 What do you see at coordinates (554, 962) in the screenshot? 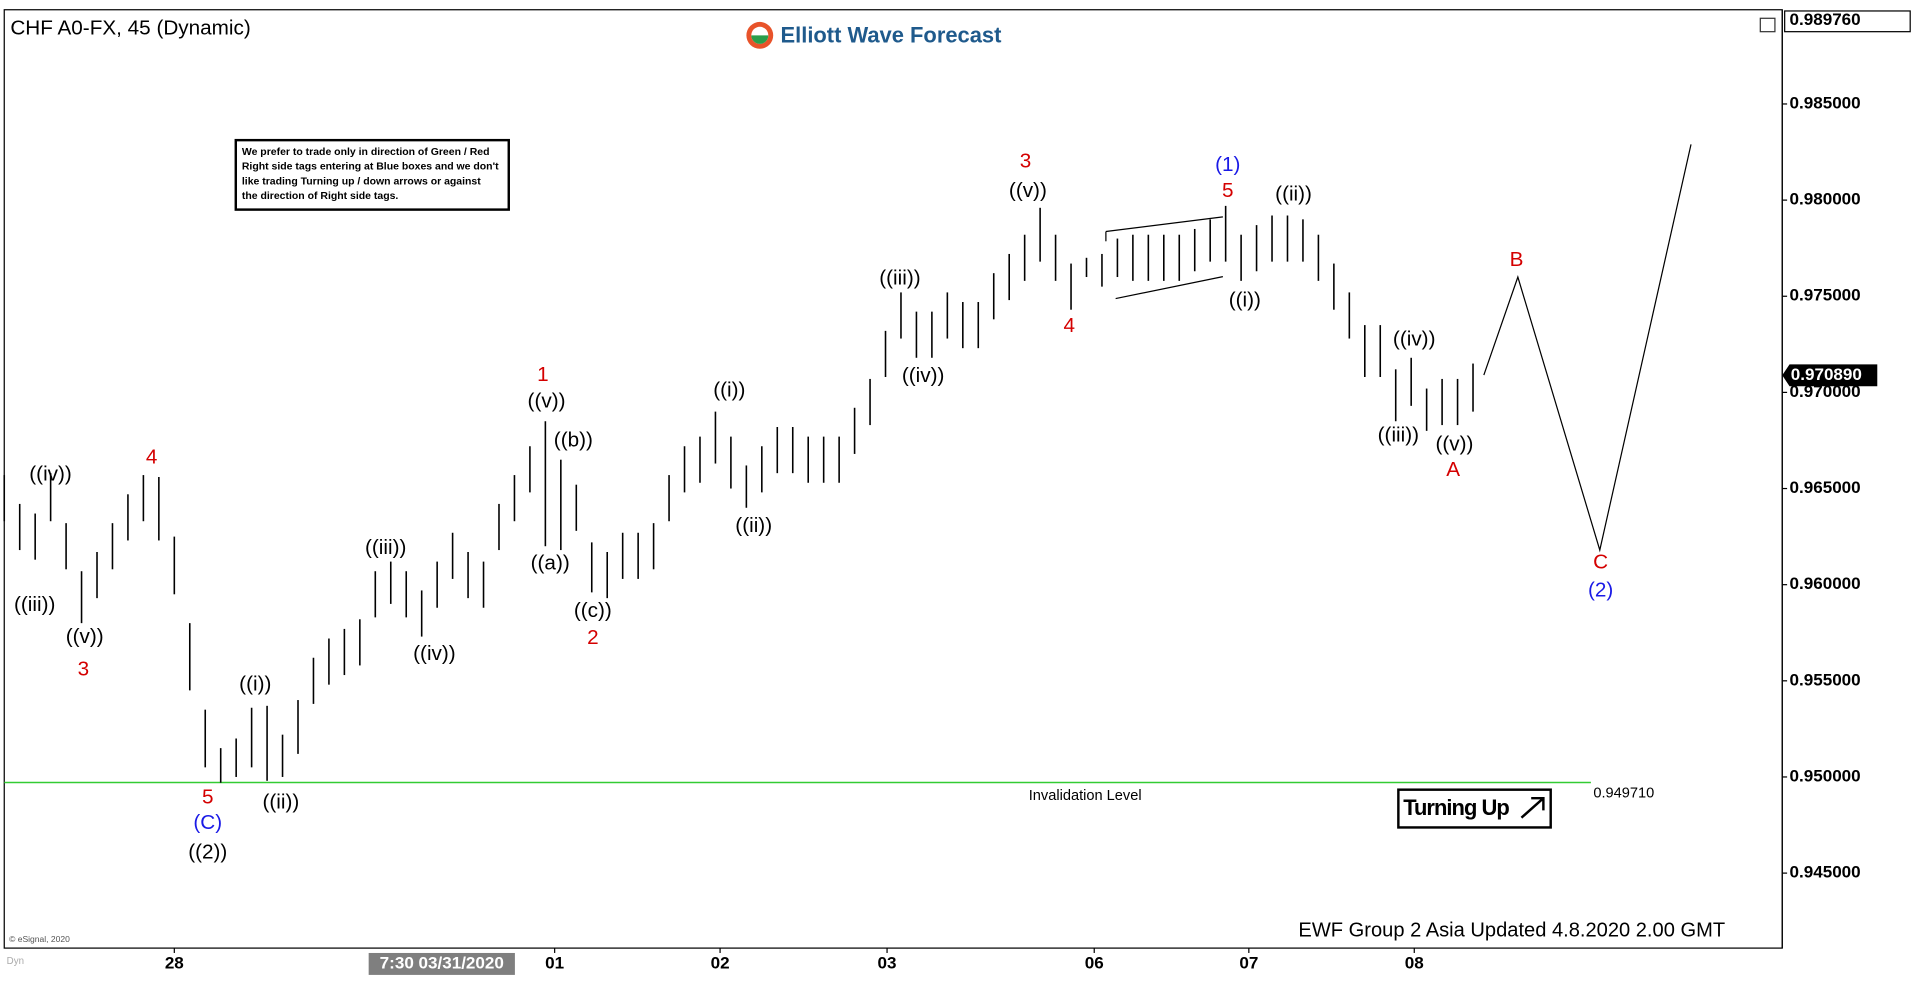
I see `x-tick-label: 01` at bounding box center [554, 962].